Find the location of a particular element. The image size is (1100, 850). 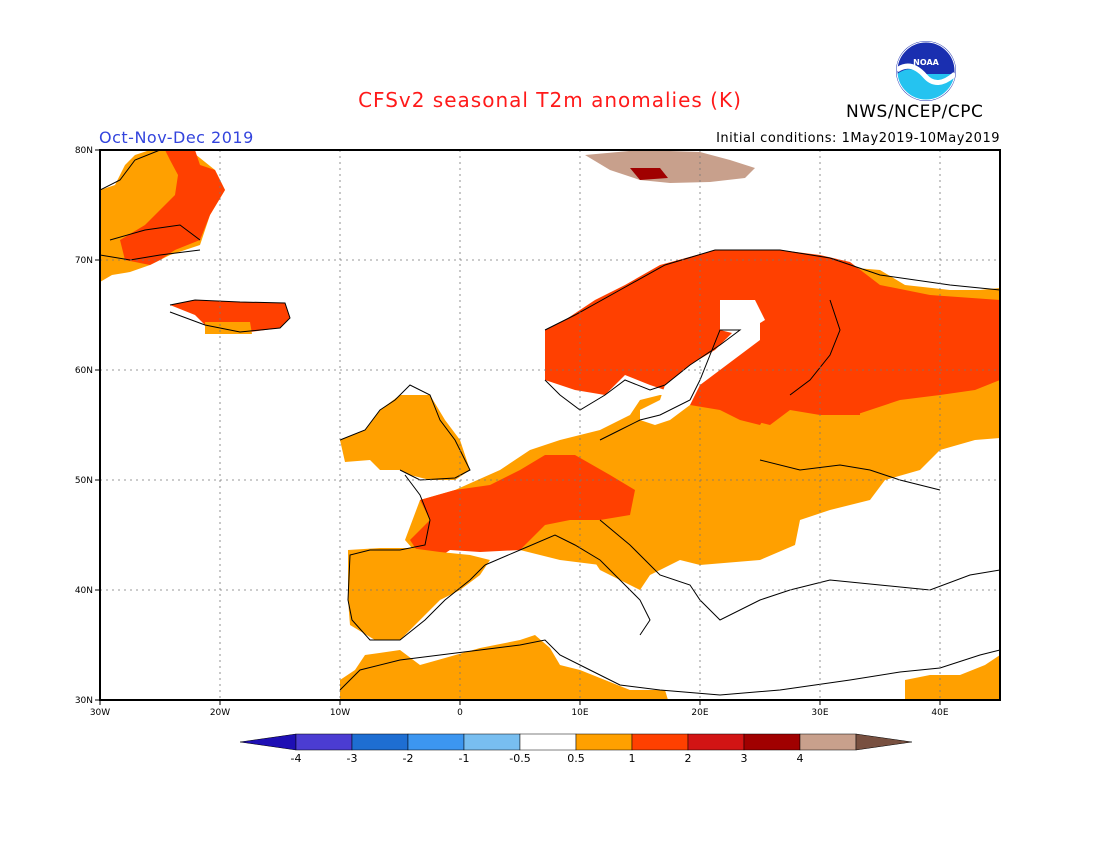

lat-tick-label: 60N is located at coordinates (84, 371).